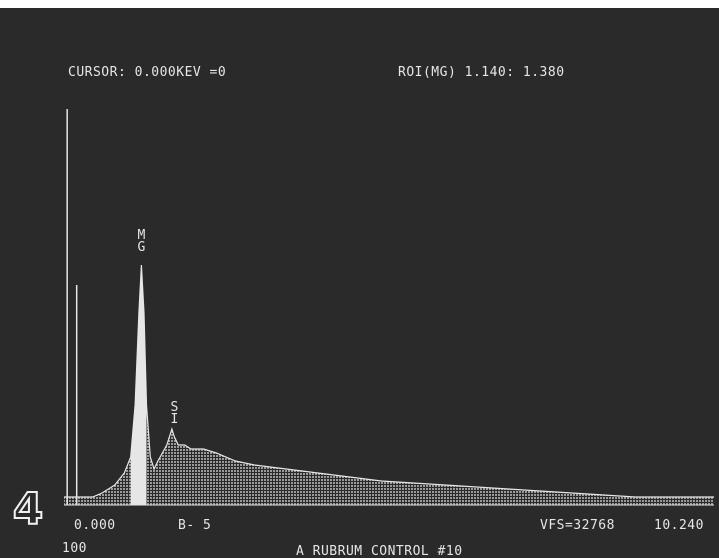 This screenshot has height=558, width=719. I want to click on sample-title: A RUBRUM CONTROL #10, so click(379, 551).